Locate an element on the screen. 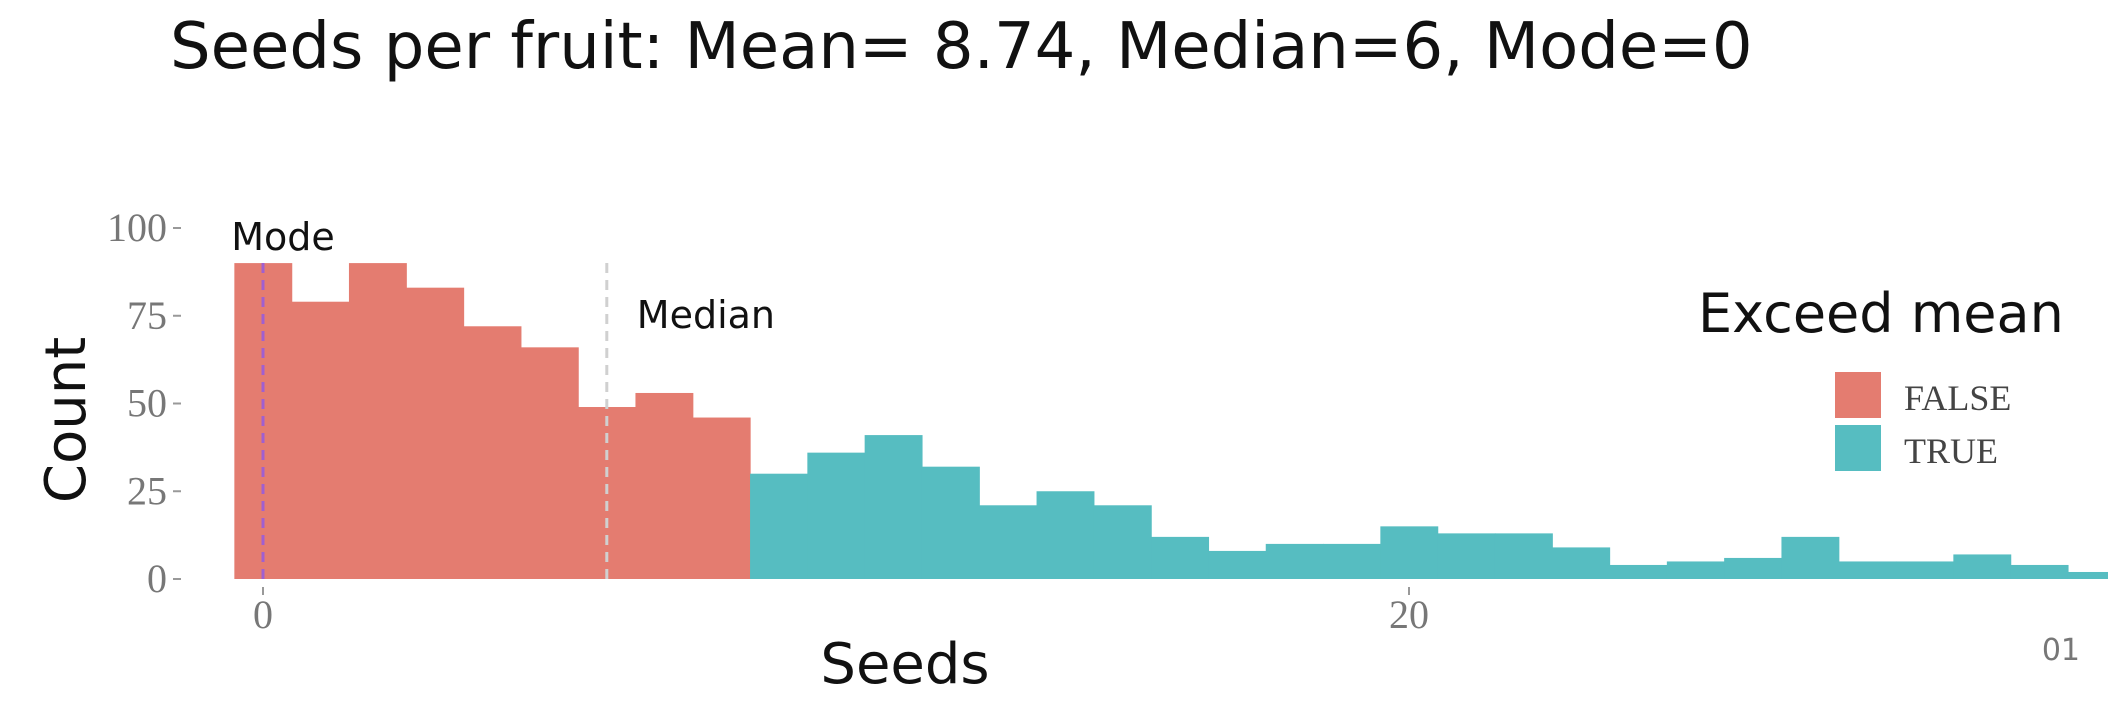 The height and width of the screenshot is (708, 2108). y-tick-label-100: 100 is located at coordinates (137, 227).